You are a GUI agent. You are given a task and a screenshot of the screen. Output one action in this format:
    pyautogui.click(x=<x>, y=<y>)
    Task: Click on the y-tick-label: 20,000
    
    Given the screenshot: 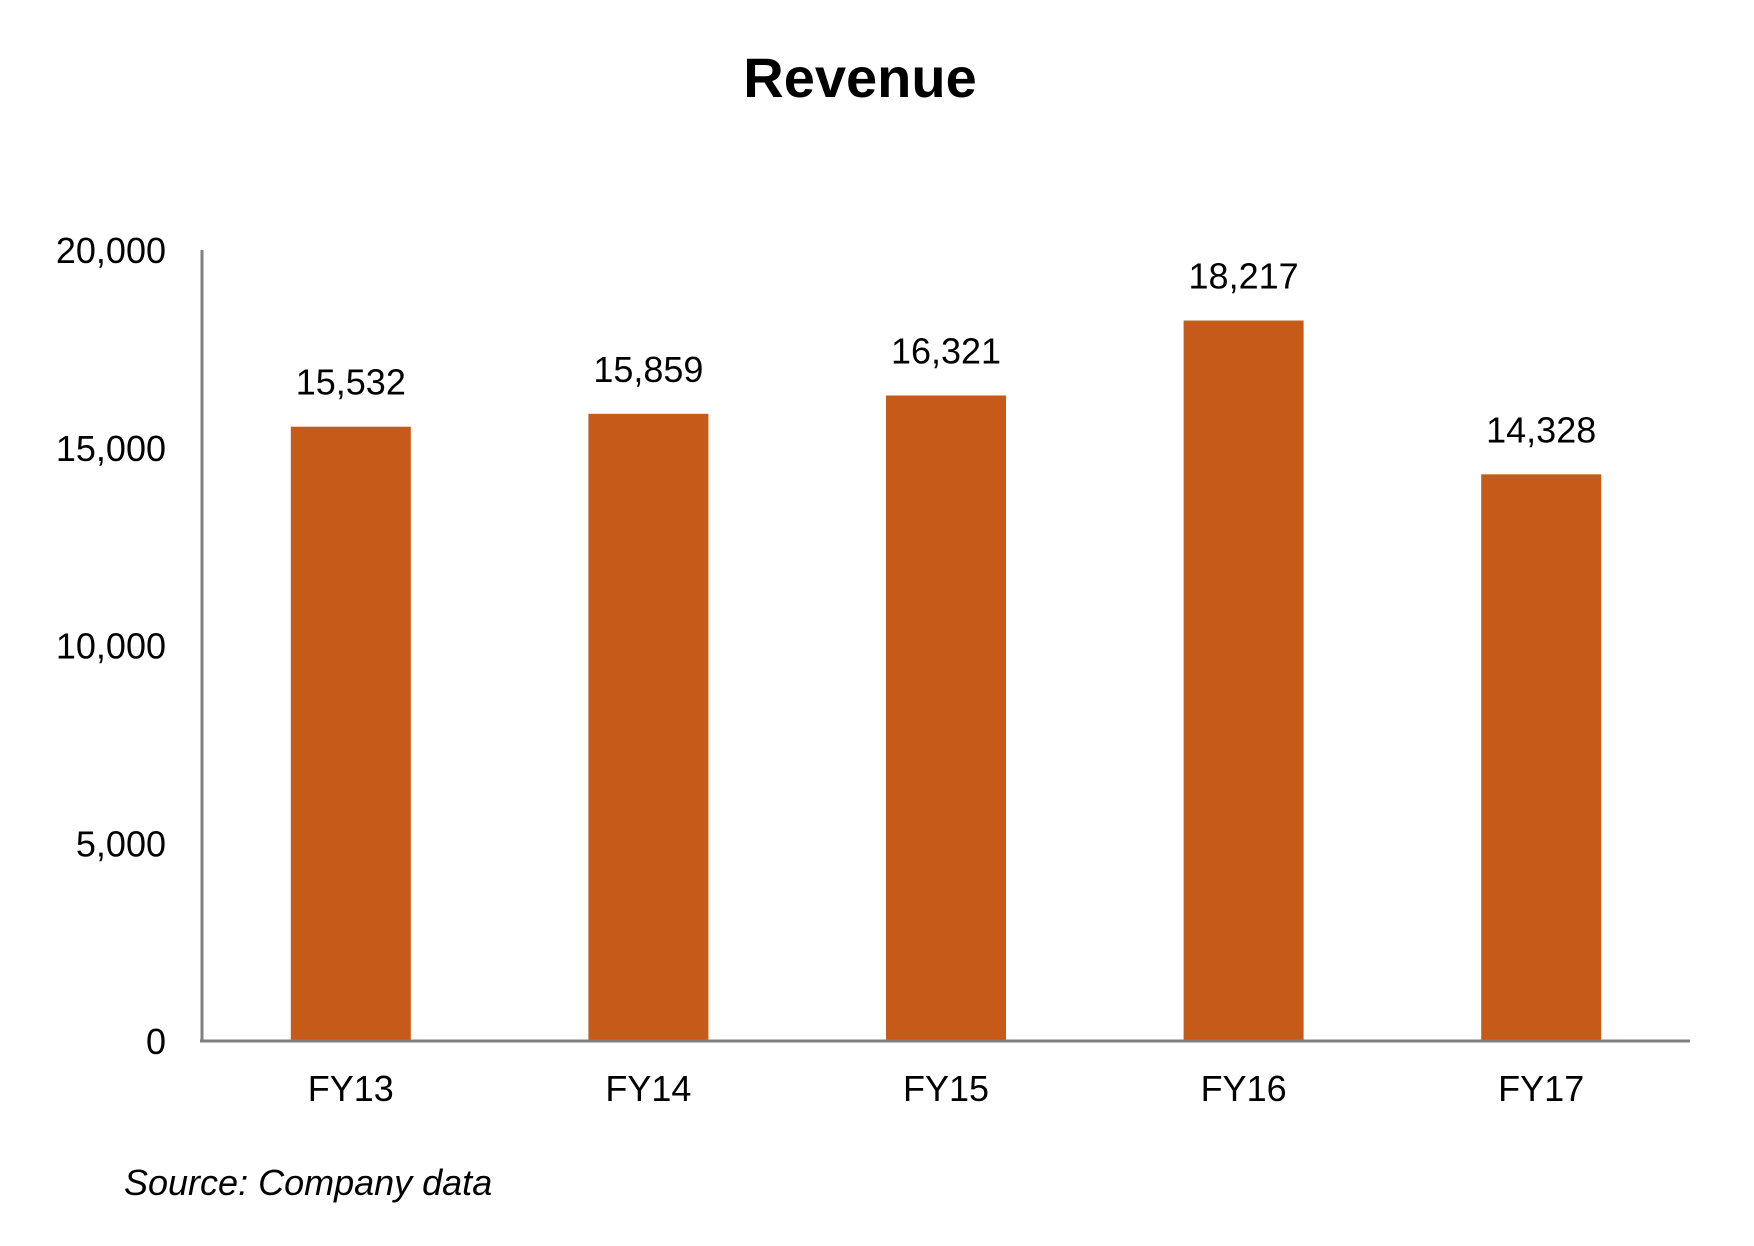 What is the action you would take?
    pyautogui.click(x=111, y=250)
    